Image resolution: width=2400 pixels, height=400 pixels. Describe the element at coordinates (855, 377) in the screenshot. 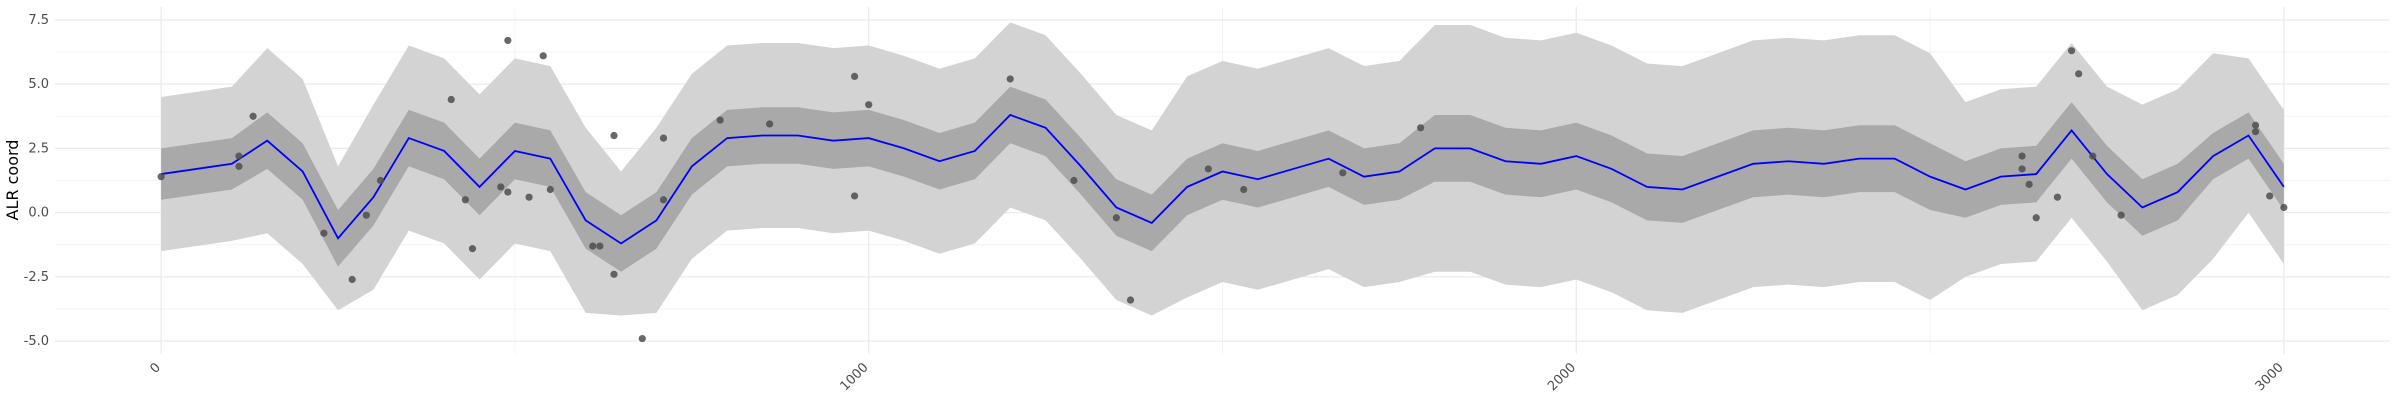

I see `x-tick-label: 1000` at that location.